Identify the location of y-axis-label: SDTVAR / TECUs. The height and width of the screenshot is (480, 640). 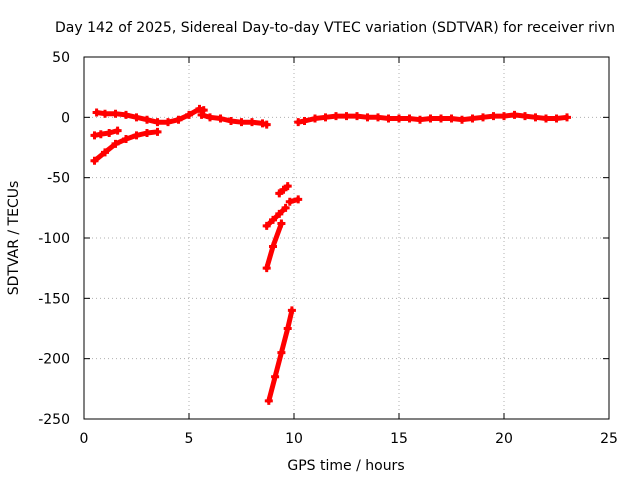
(14, 238).